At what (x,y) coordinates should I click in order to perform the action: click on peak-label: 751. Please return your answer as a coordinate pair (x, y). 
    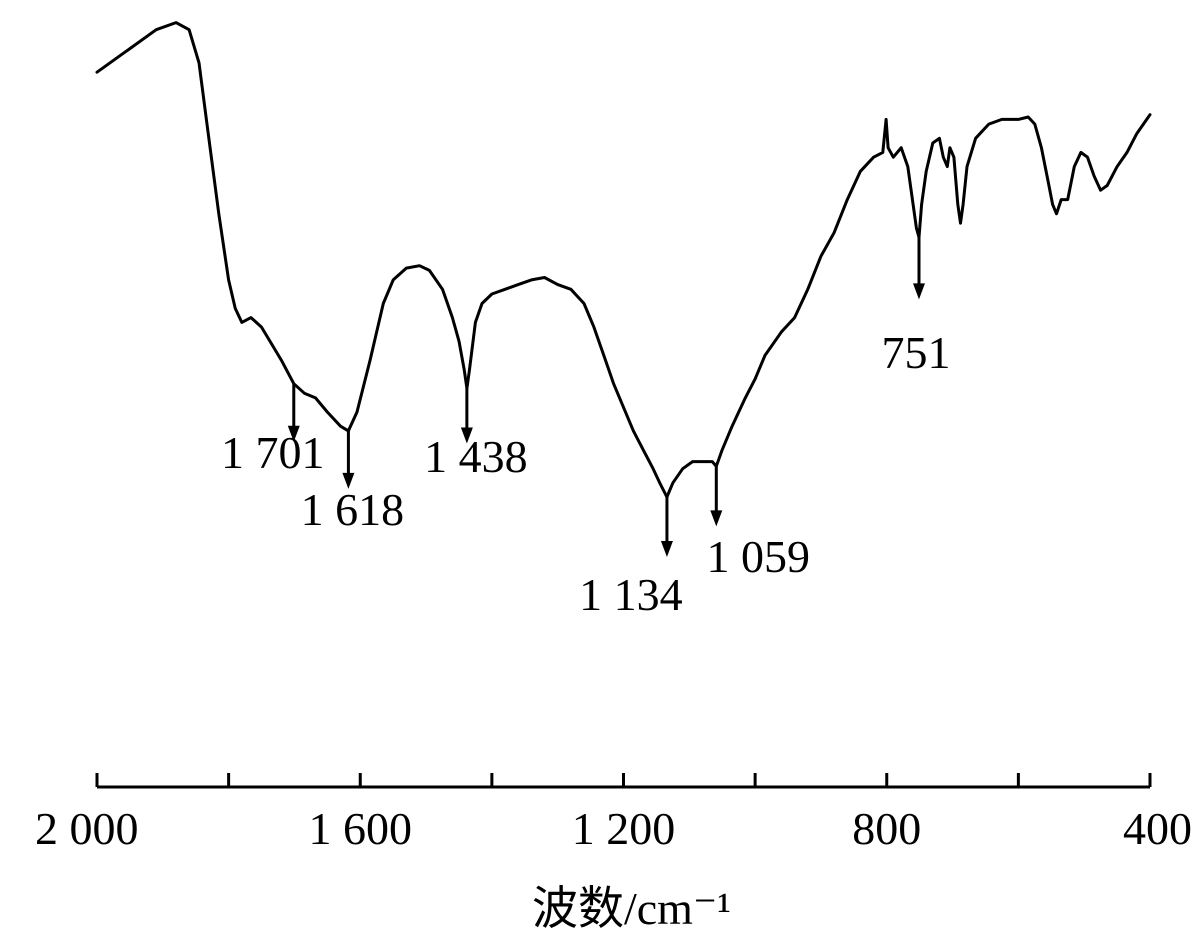
    Looking at the image, I should click on (915, 352).